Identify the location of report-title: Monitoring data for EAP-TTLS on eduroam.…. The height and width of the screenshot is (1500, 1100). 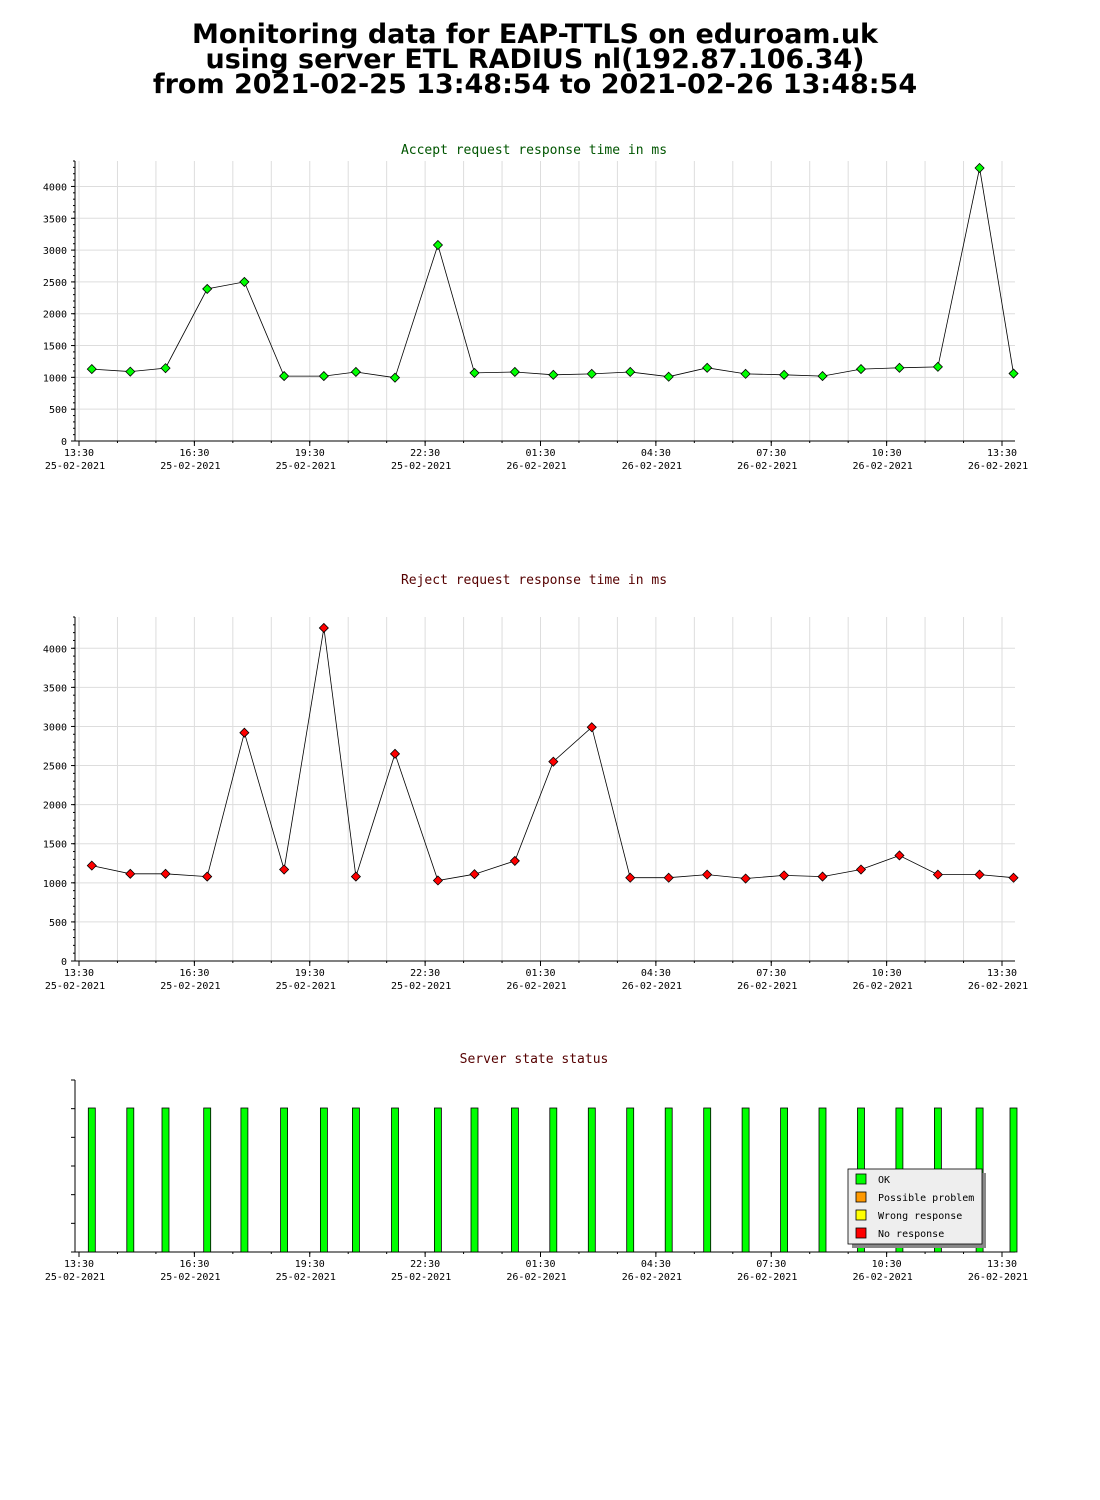
(535, 60).